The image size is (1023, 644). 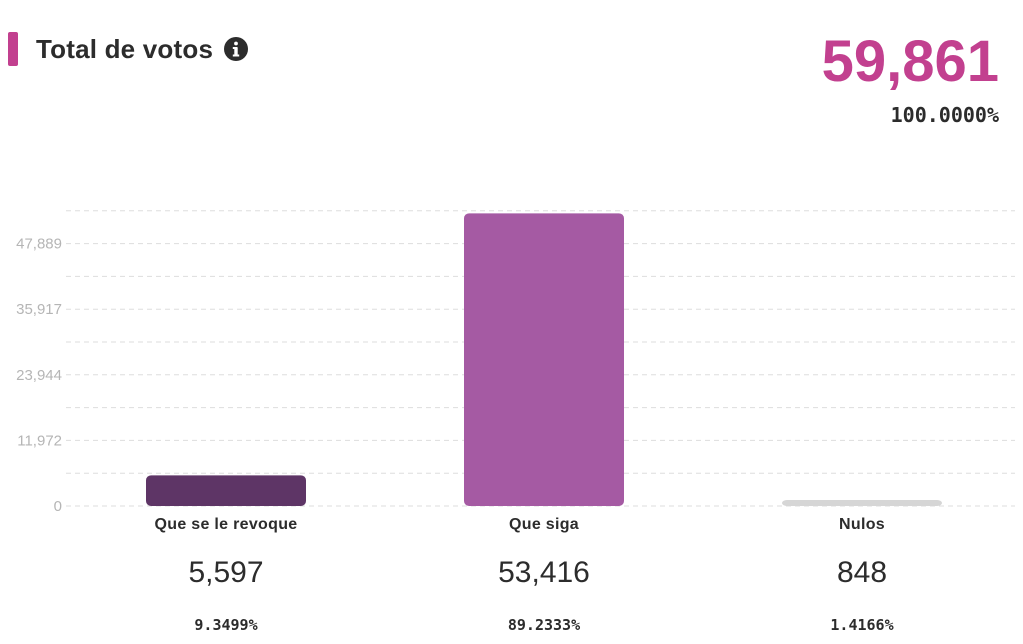 What do you see at coordinates (862, 524) in the screenshot?
I see `category-label: Nulos` at bounding box center [862, 524].